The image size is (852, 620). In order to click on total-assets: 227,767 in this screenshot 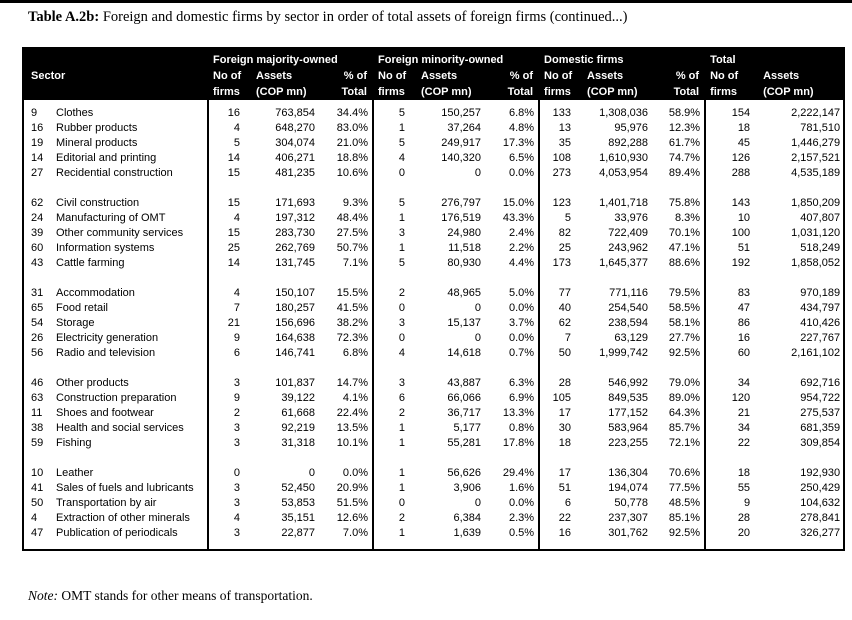, I will do `click(820, 338)`.